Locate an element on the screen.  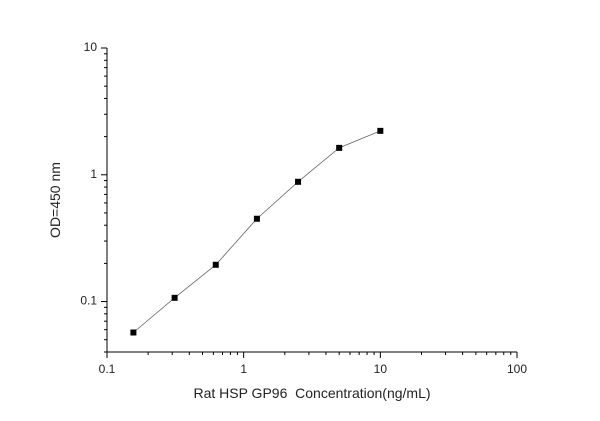
x-tick-label: 10 is located at coordinates (381, 369).